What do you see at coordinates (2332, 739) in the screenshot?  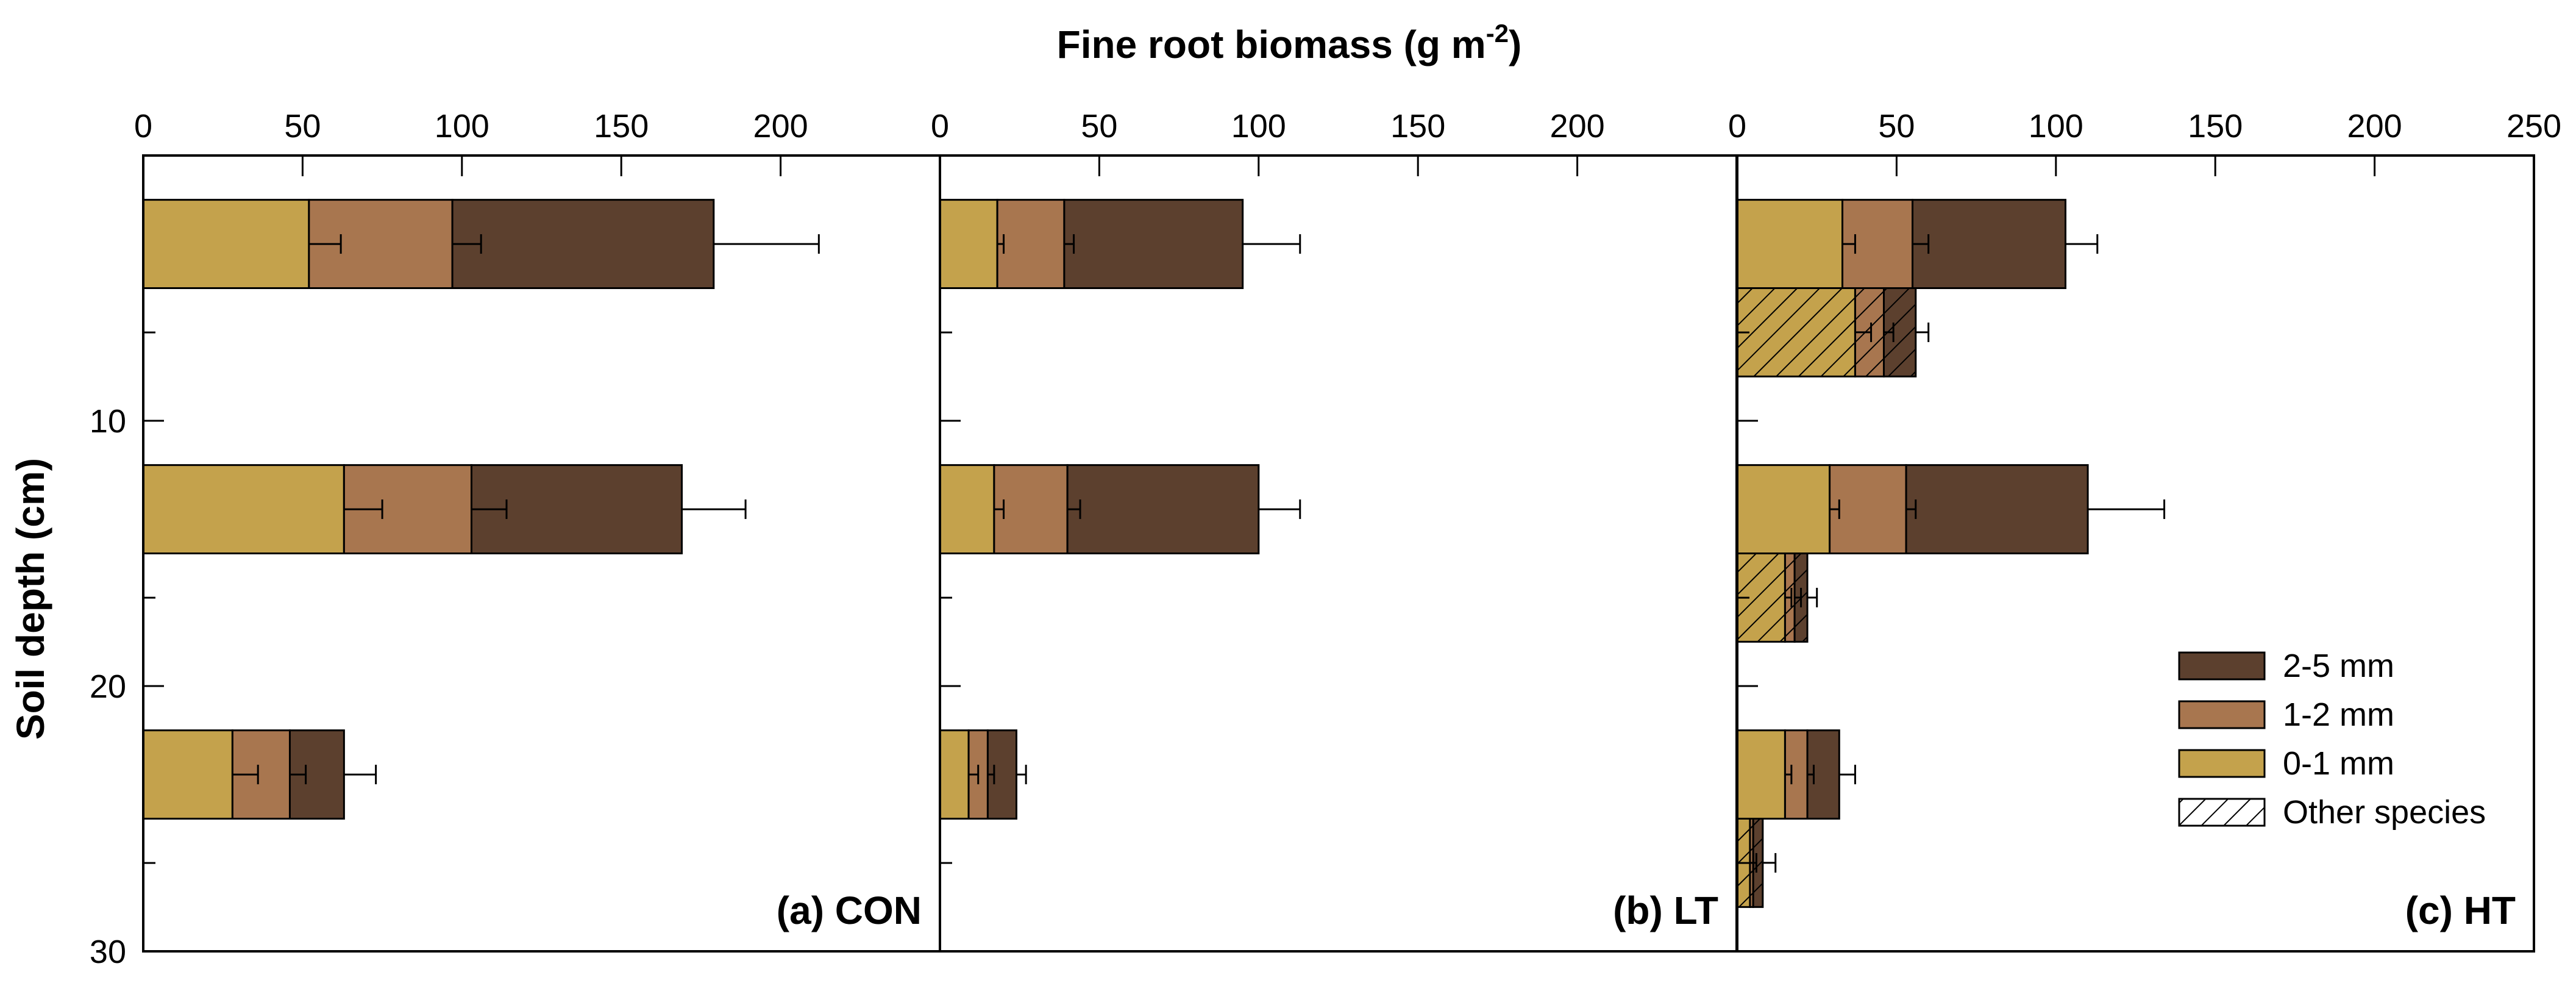 I see `legend: 2-5 mm 1-2 mm 0-1 mm Other species` at bounding box center [2332, 739].